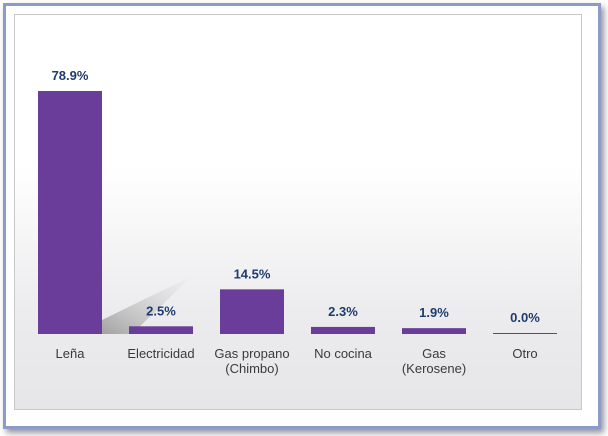 The width and height of the screenshot is (608, 436). Describe the element at coordinates (434, 353) in the screenshot. I see `category-label-4-line-0: Gas` at that location.